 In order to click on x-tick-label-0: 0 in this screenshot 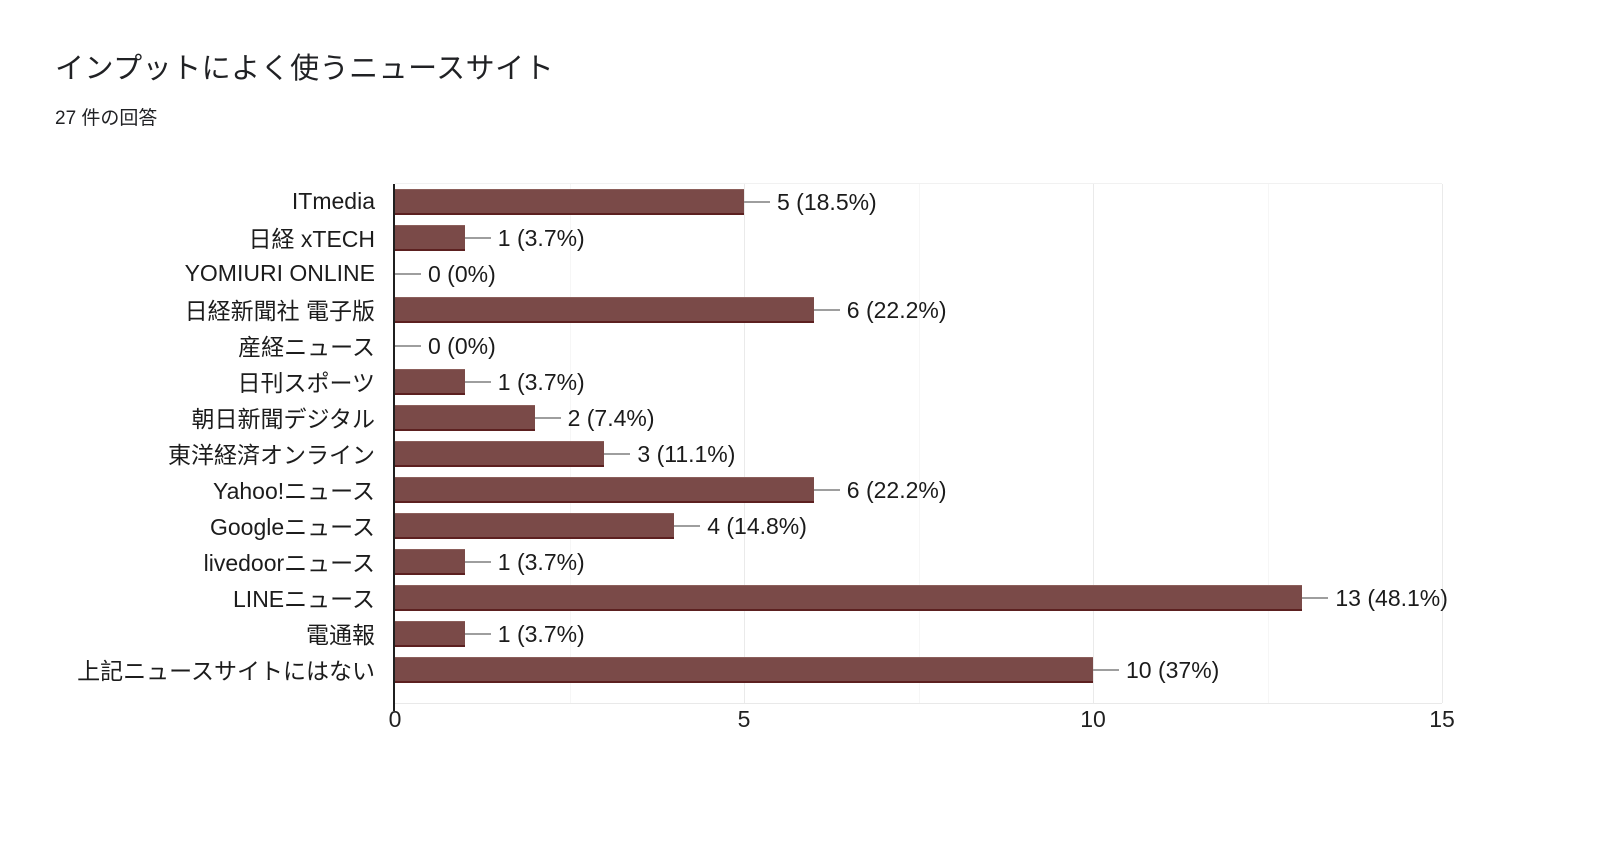, I will do `click(395, 719)`.